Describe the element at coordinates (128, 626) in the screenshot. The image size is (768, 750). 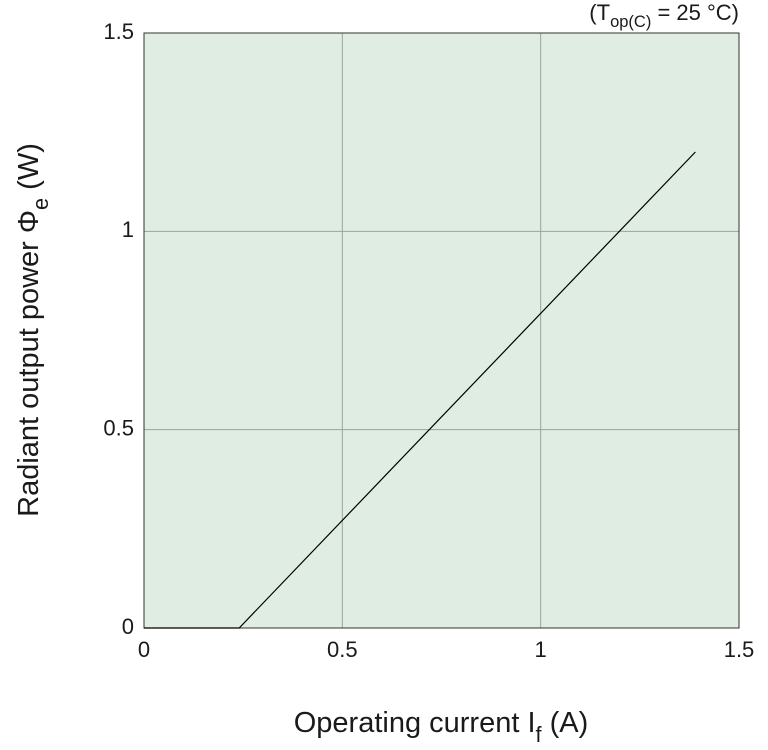
I see `y-tick-label: 0` at that location.